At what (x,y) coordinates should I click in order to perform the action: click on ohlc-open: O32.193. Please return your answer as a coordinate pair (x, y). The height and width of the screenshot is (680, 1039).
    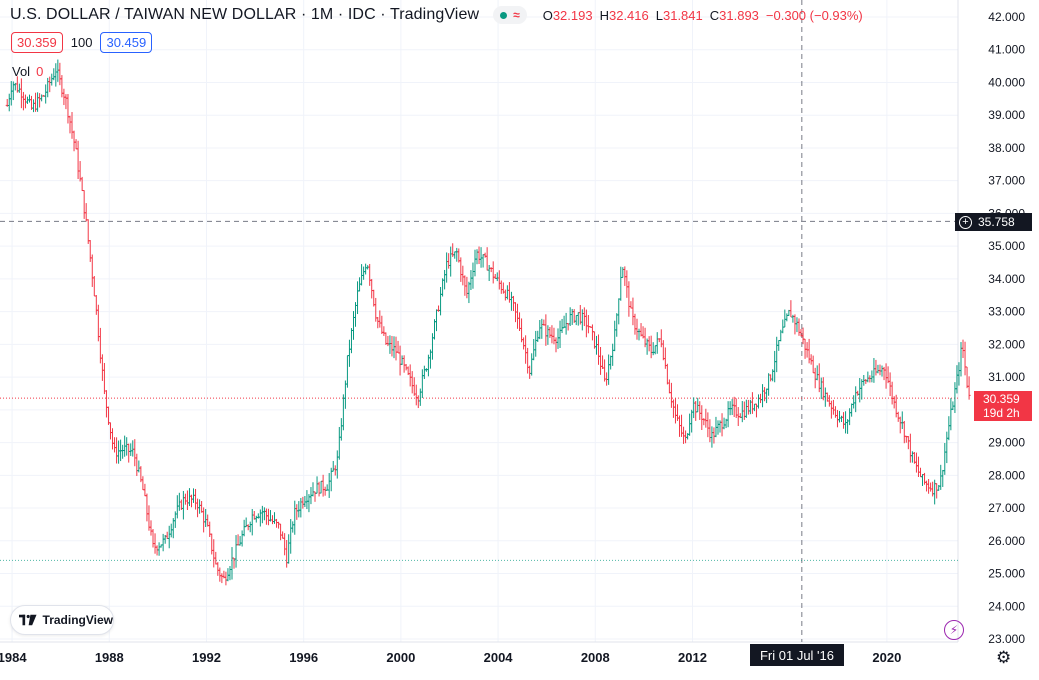
    Looking at the image, I should click on (567, 15).